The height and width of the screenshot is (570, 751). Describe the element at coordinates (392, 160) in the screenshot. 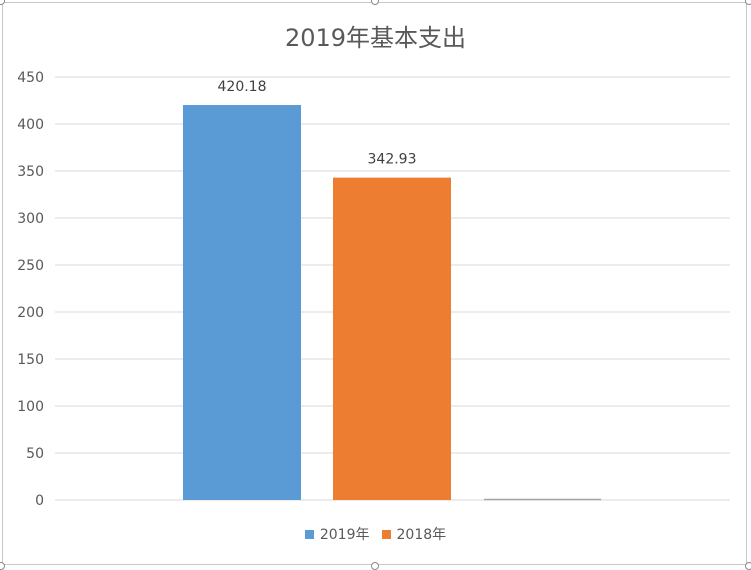

I see `data-label: 342.93` at that location.